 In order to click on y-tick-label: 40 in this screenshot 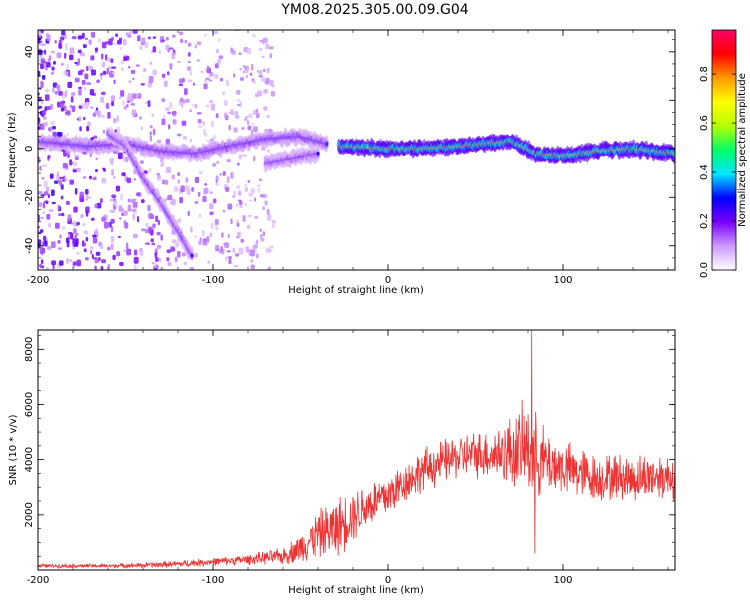, I will do `click(29, 51)`.